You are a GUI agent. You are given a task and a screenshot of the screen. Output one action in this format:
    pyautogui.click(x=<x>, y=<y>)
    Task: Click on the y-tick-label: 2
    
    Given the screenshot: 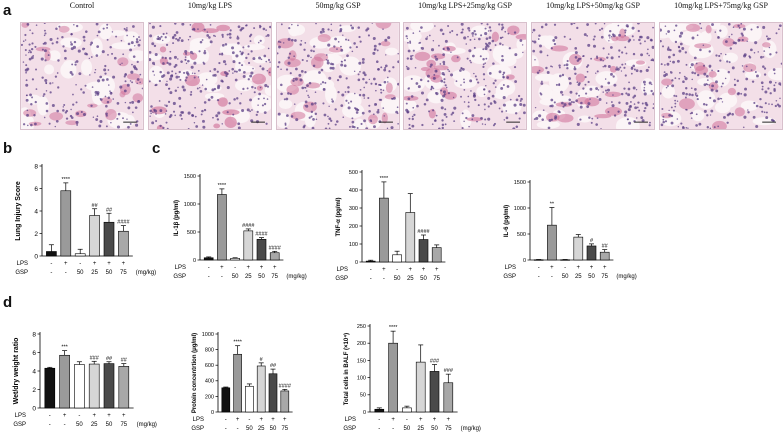 What is the action you would take?
    pyautogui.click(x=34, y=390)
    